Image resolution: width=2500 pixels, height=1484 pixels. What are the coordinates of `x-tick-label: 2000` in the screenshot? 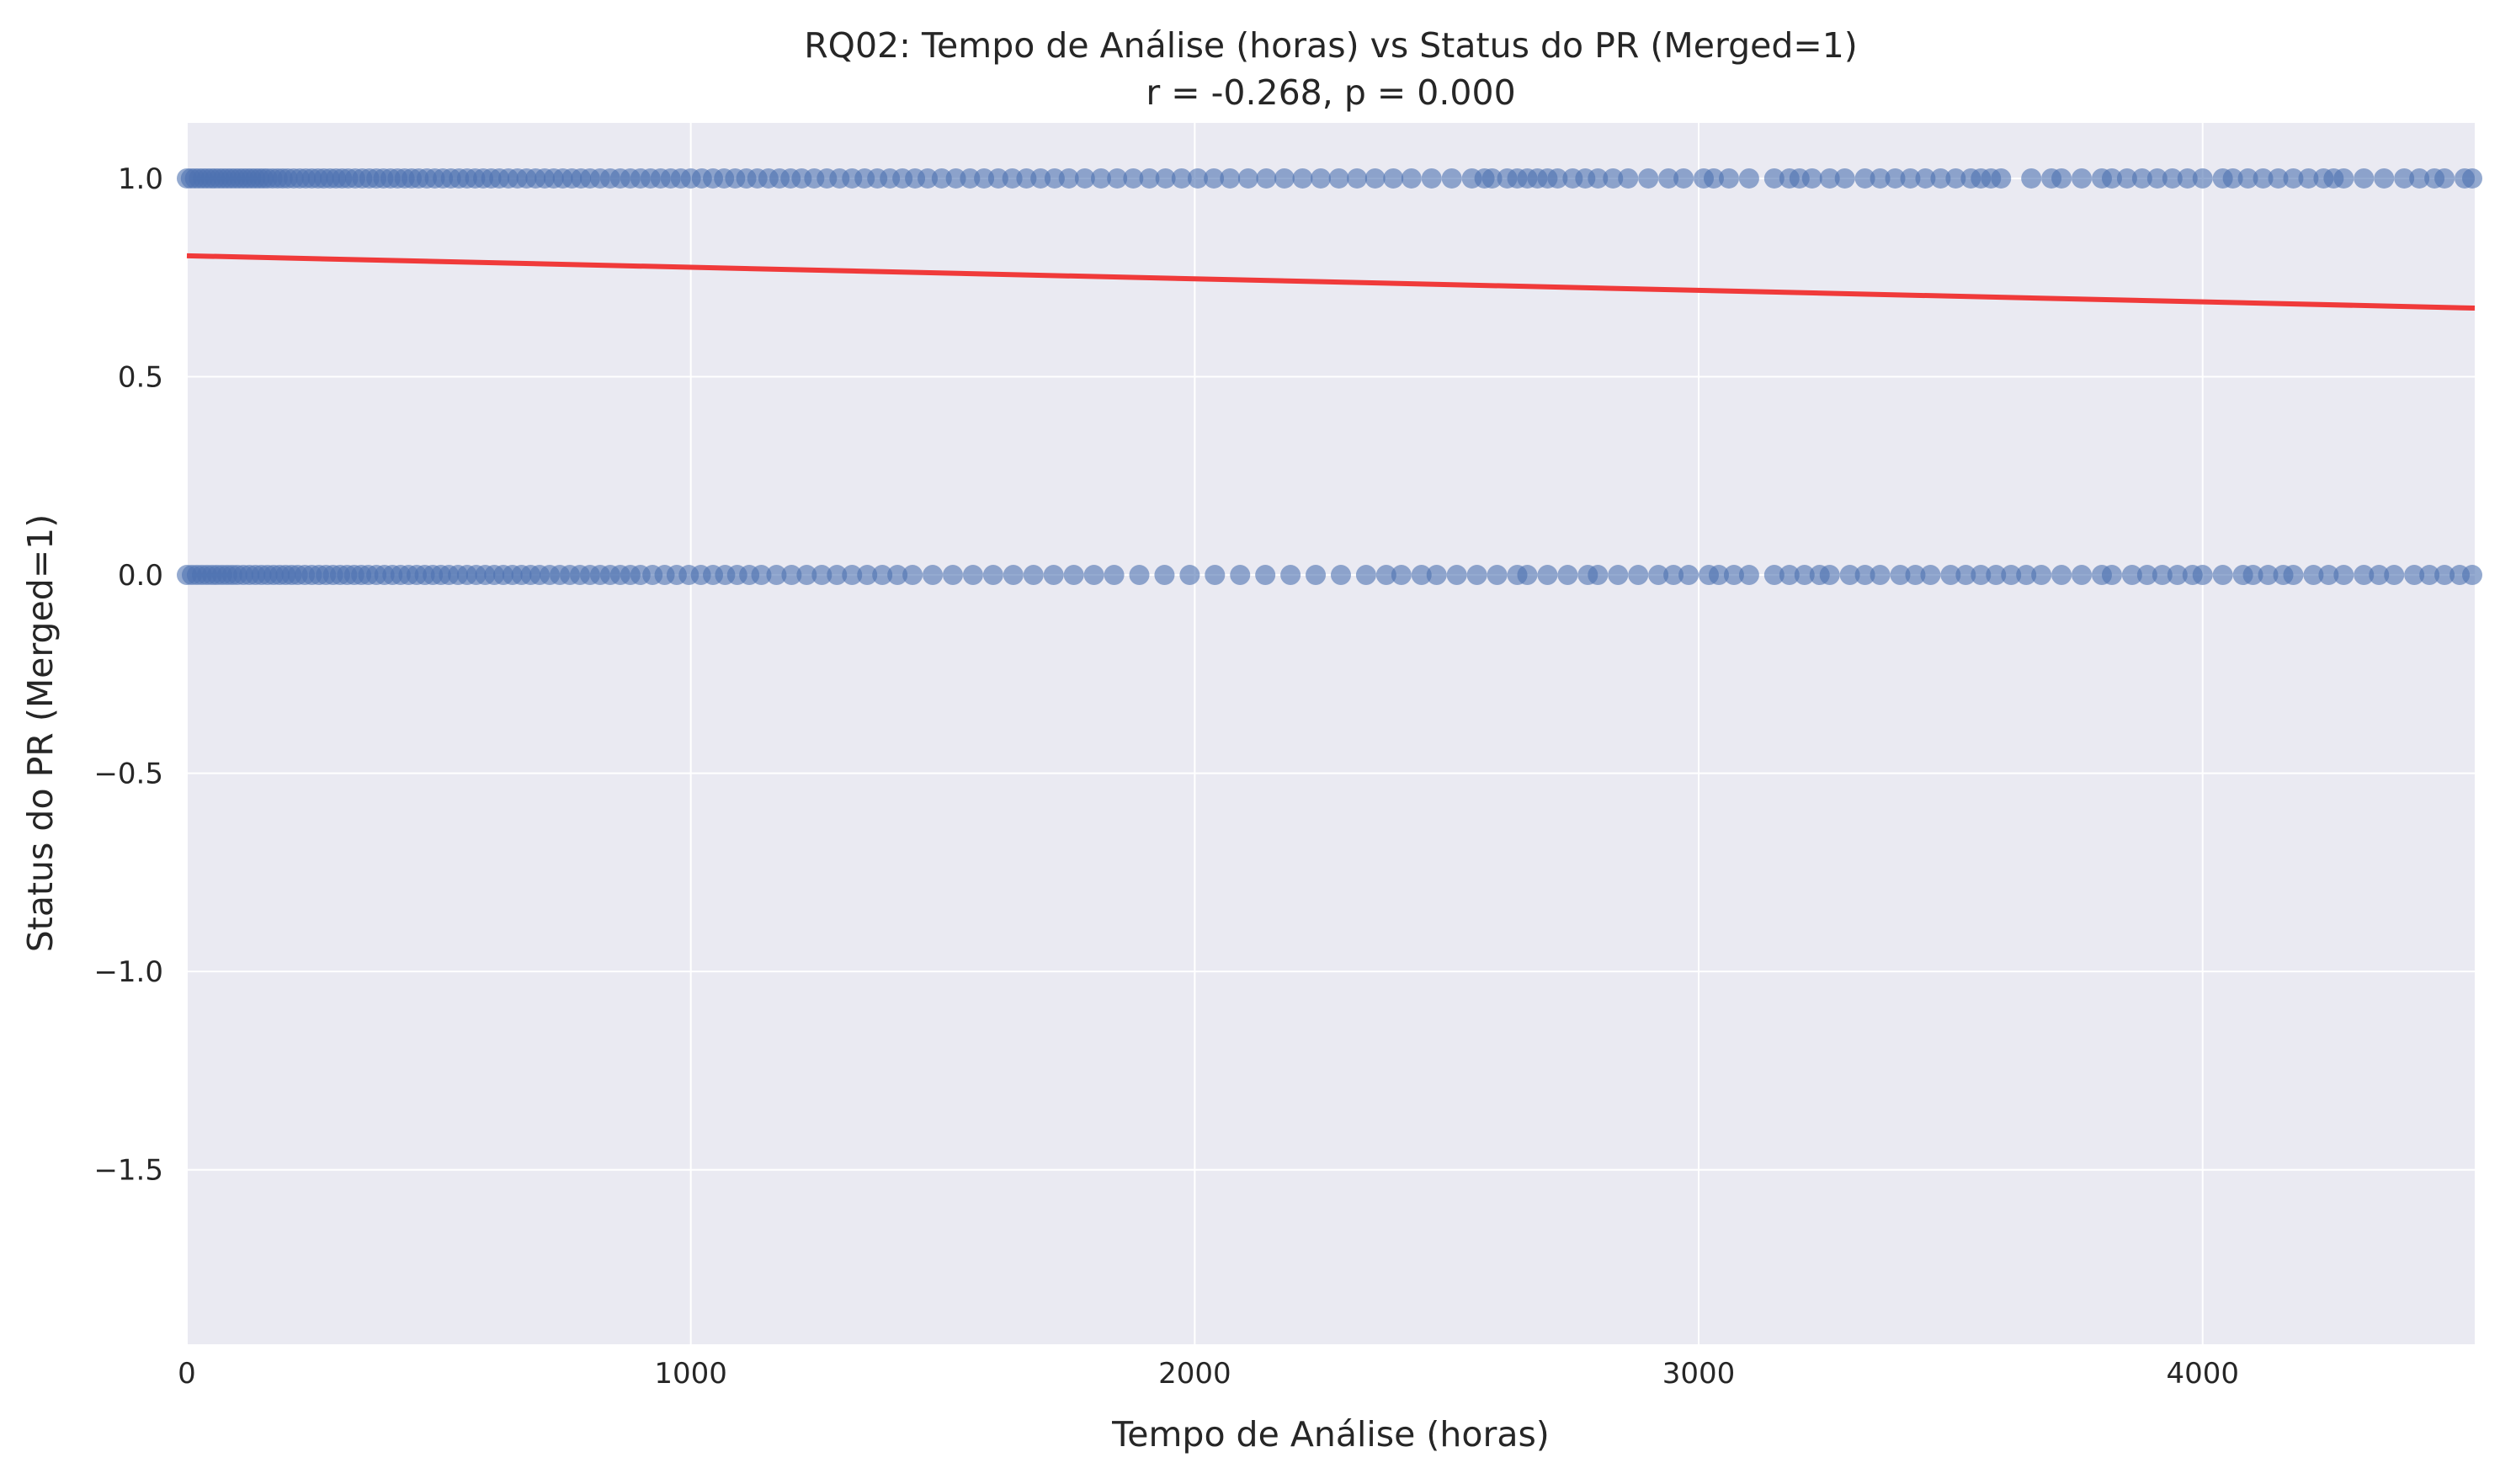 It's located at (1194, 1374).